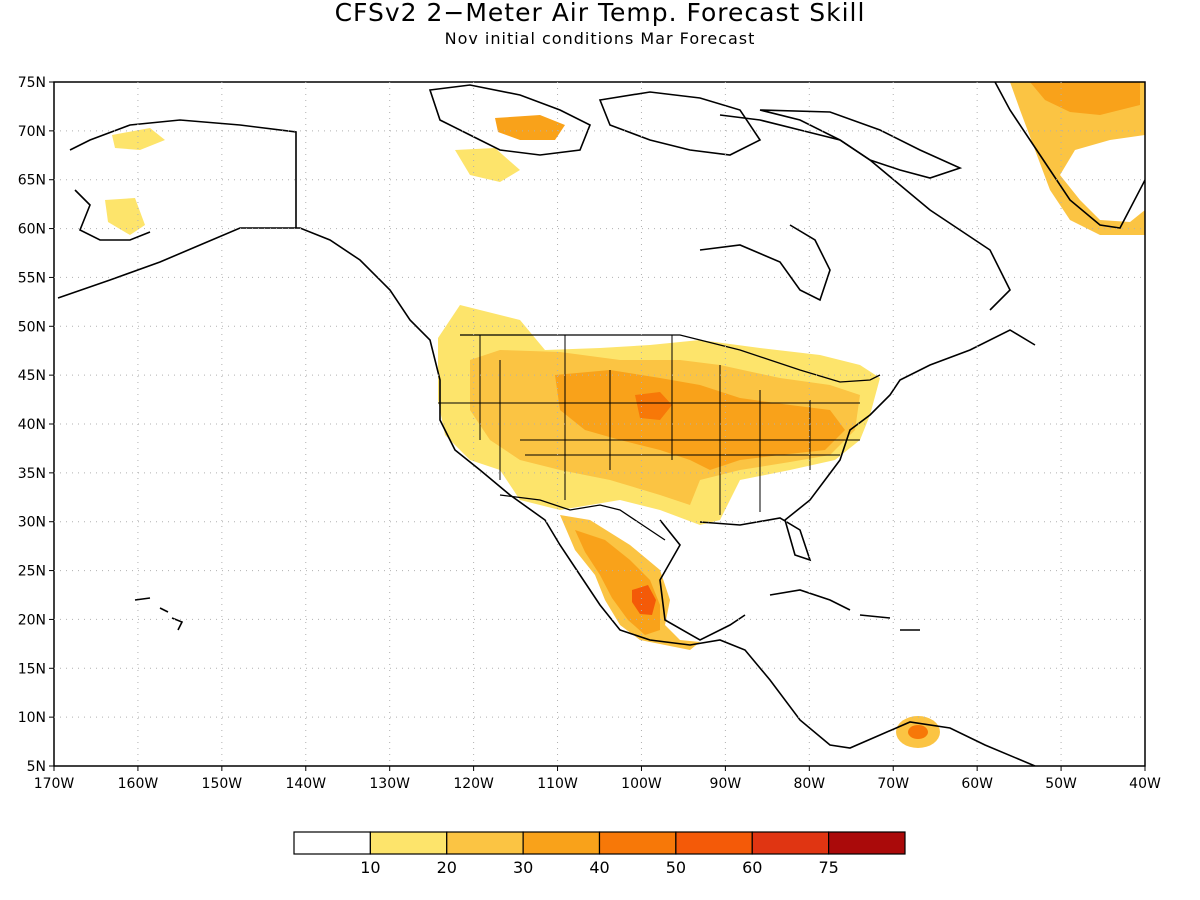  Describe the element at coordinates (557, 784) in the screenshot. I see `lon-tick-label: 110W` at that location.